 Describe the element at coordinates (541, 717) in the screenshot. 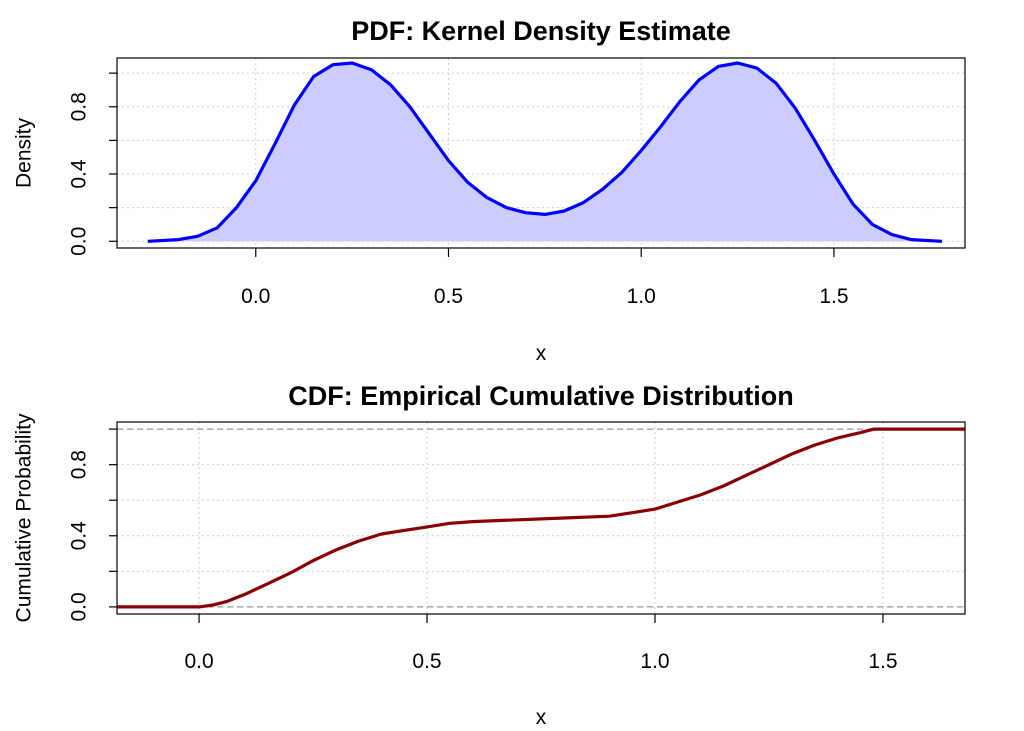

I see `cdf-x-axis-label: x` at that location.